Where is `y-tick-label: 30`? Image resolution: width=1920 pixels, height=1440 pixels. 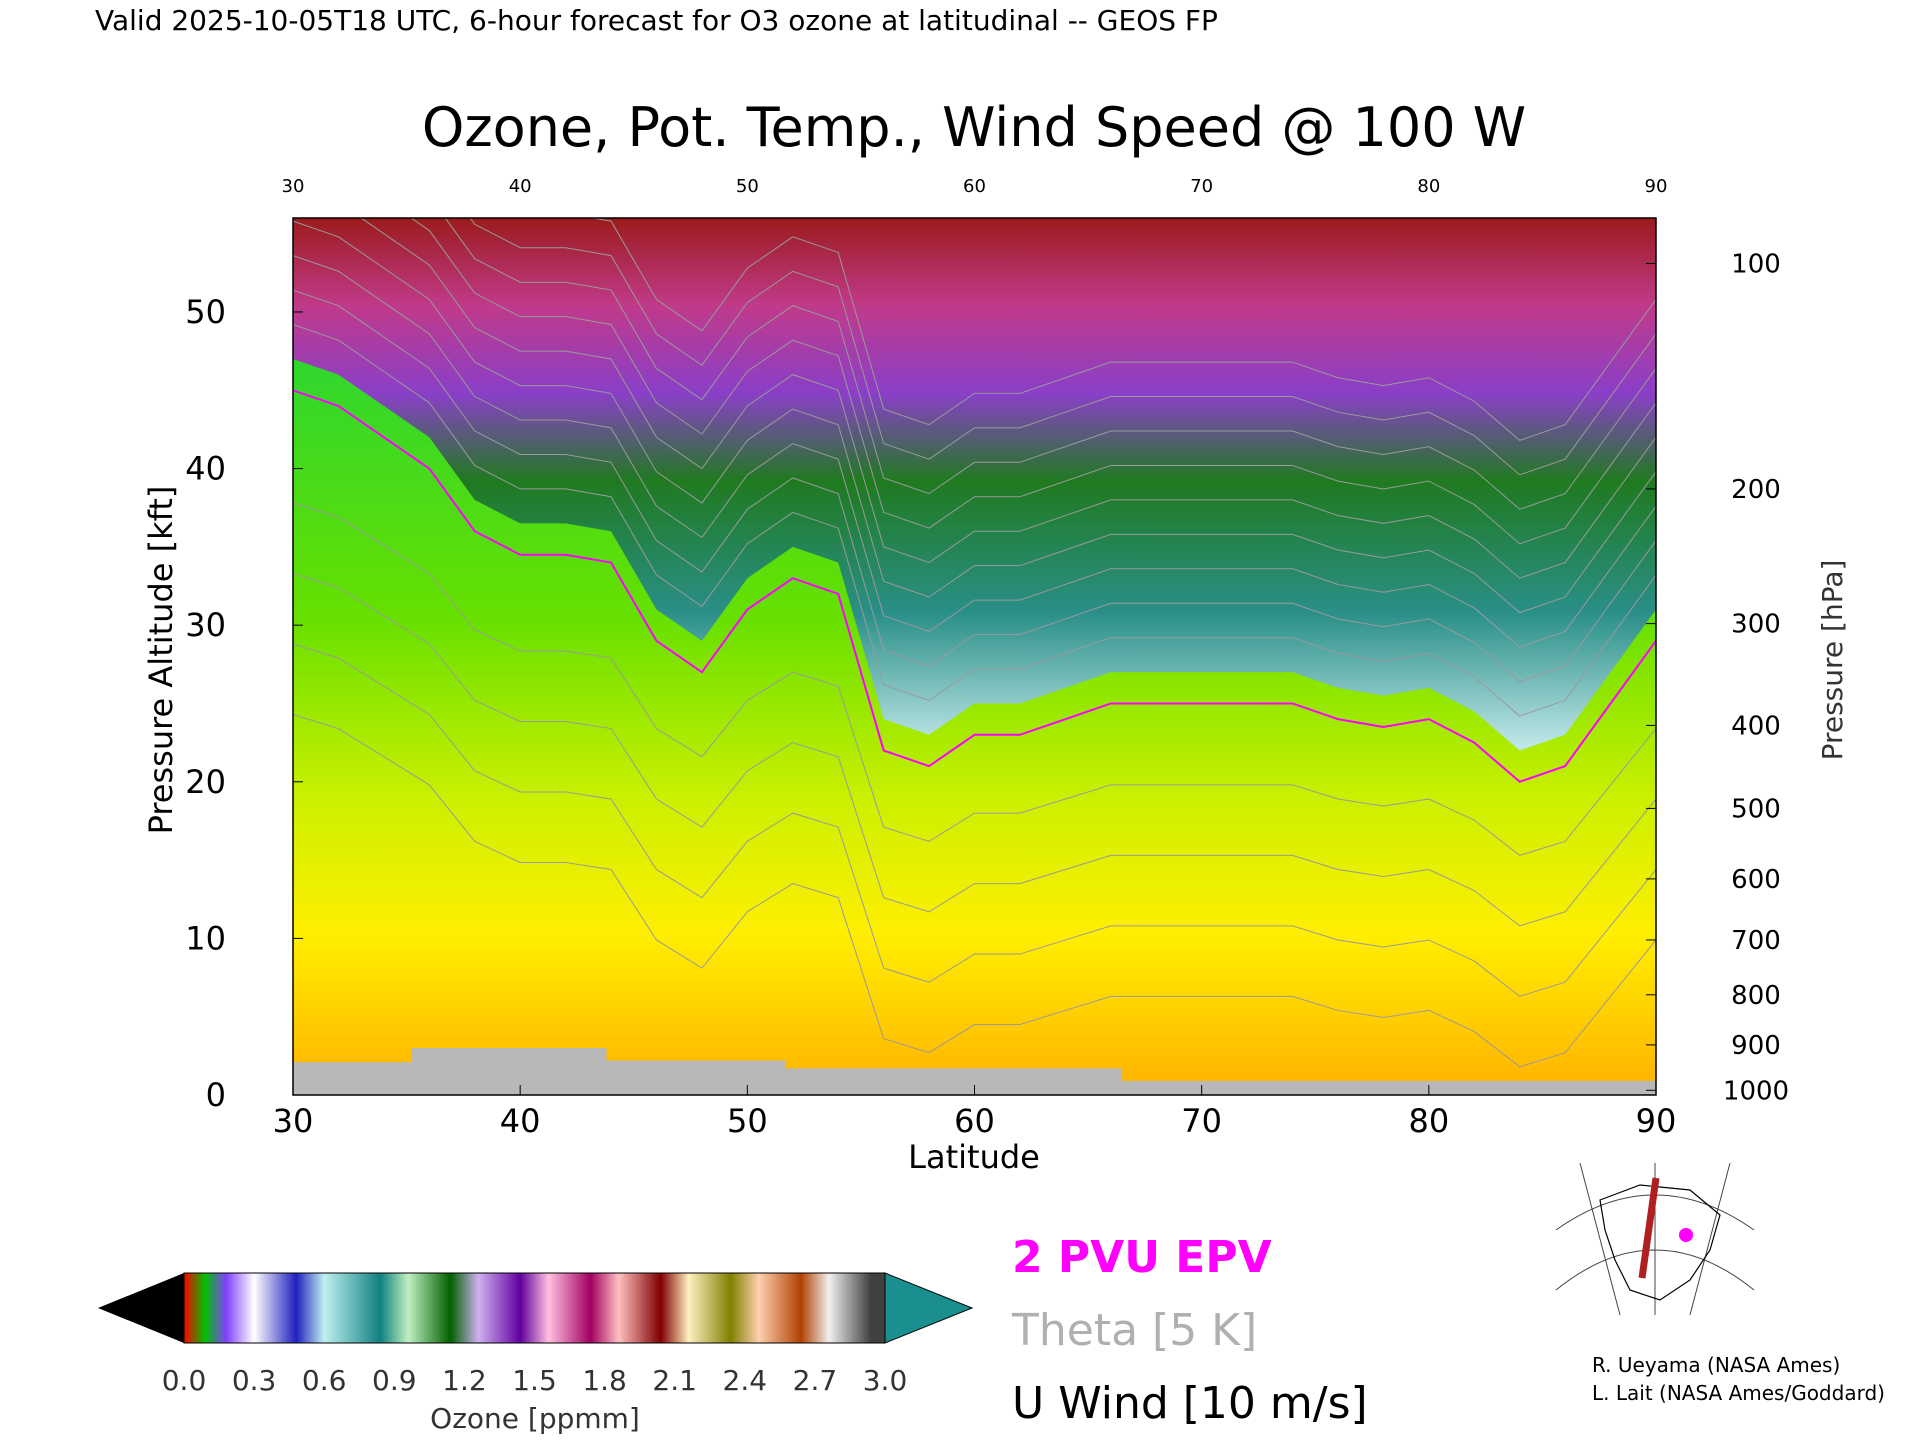
y-tick-label: 30 is located at coordinates (205, 625).